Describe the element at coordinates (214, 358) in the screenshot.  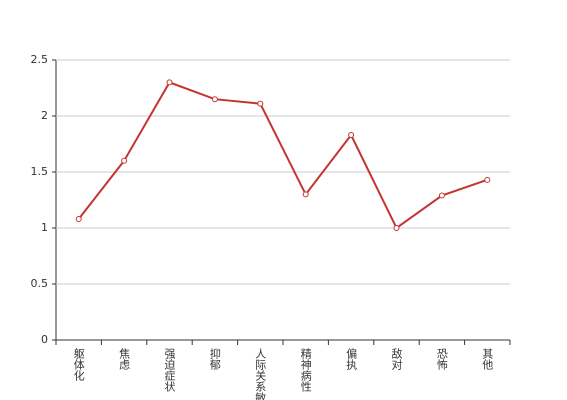
I see `x-tick-label: 抑郁` at that location.